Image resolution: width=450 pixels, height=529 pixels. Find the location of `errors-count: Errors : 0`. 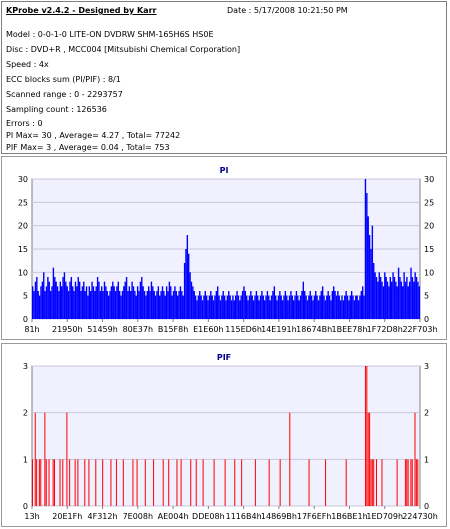

errors-count: Errors : 0 is located at coordinates (24, 123).